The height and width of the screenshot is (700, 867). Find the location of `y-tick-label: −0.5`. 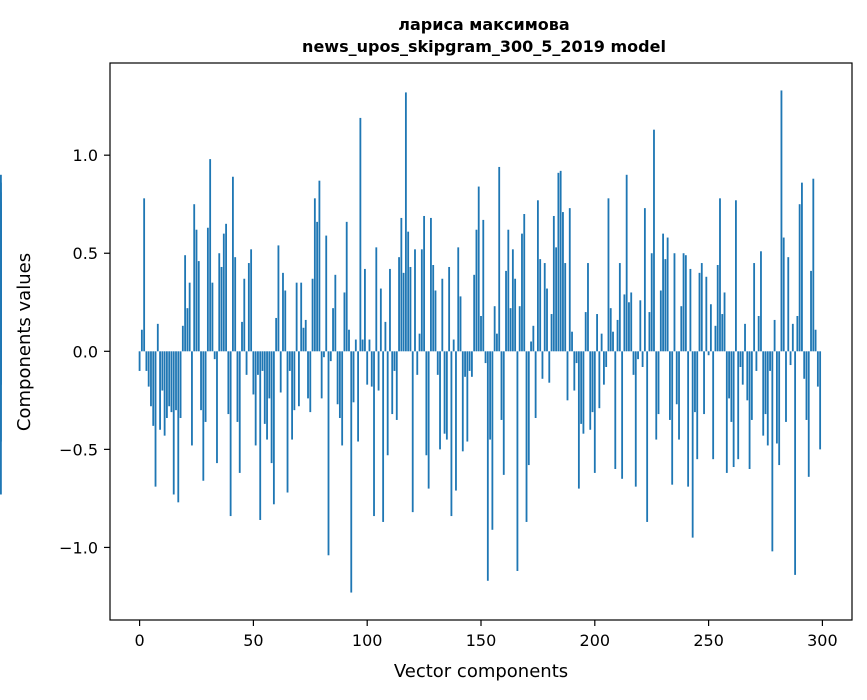

y-tick-label: −0.5 is located at coordinates (78, 449).